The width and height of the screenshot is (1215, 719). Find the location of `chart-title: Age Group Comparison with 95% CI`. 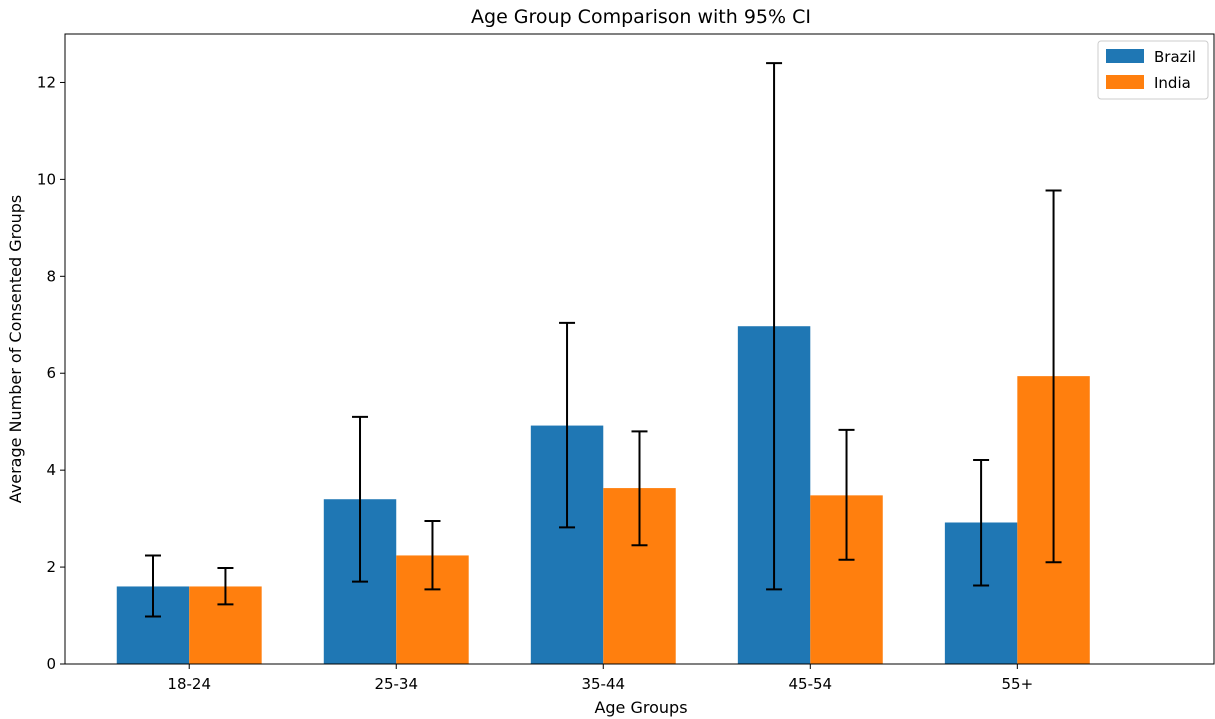

chart-title: Age Group Comparison with 95% CI is located at coordinates (641, 17).